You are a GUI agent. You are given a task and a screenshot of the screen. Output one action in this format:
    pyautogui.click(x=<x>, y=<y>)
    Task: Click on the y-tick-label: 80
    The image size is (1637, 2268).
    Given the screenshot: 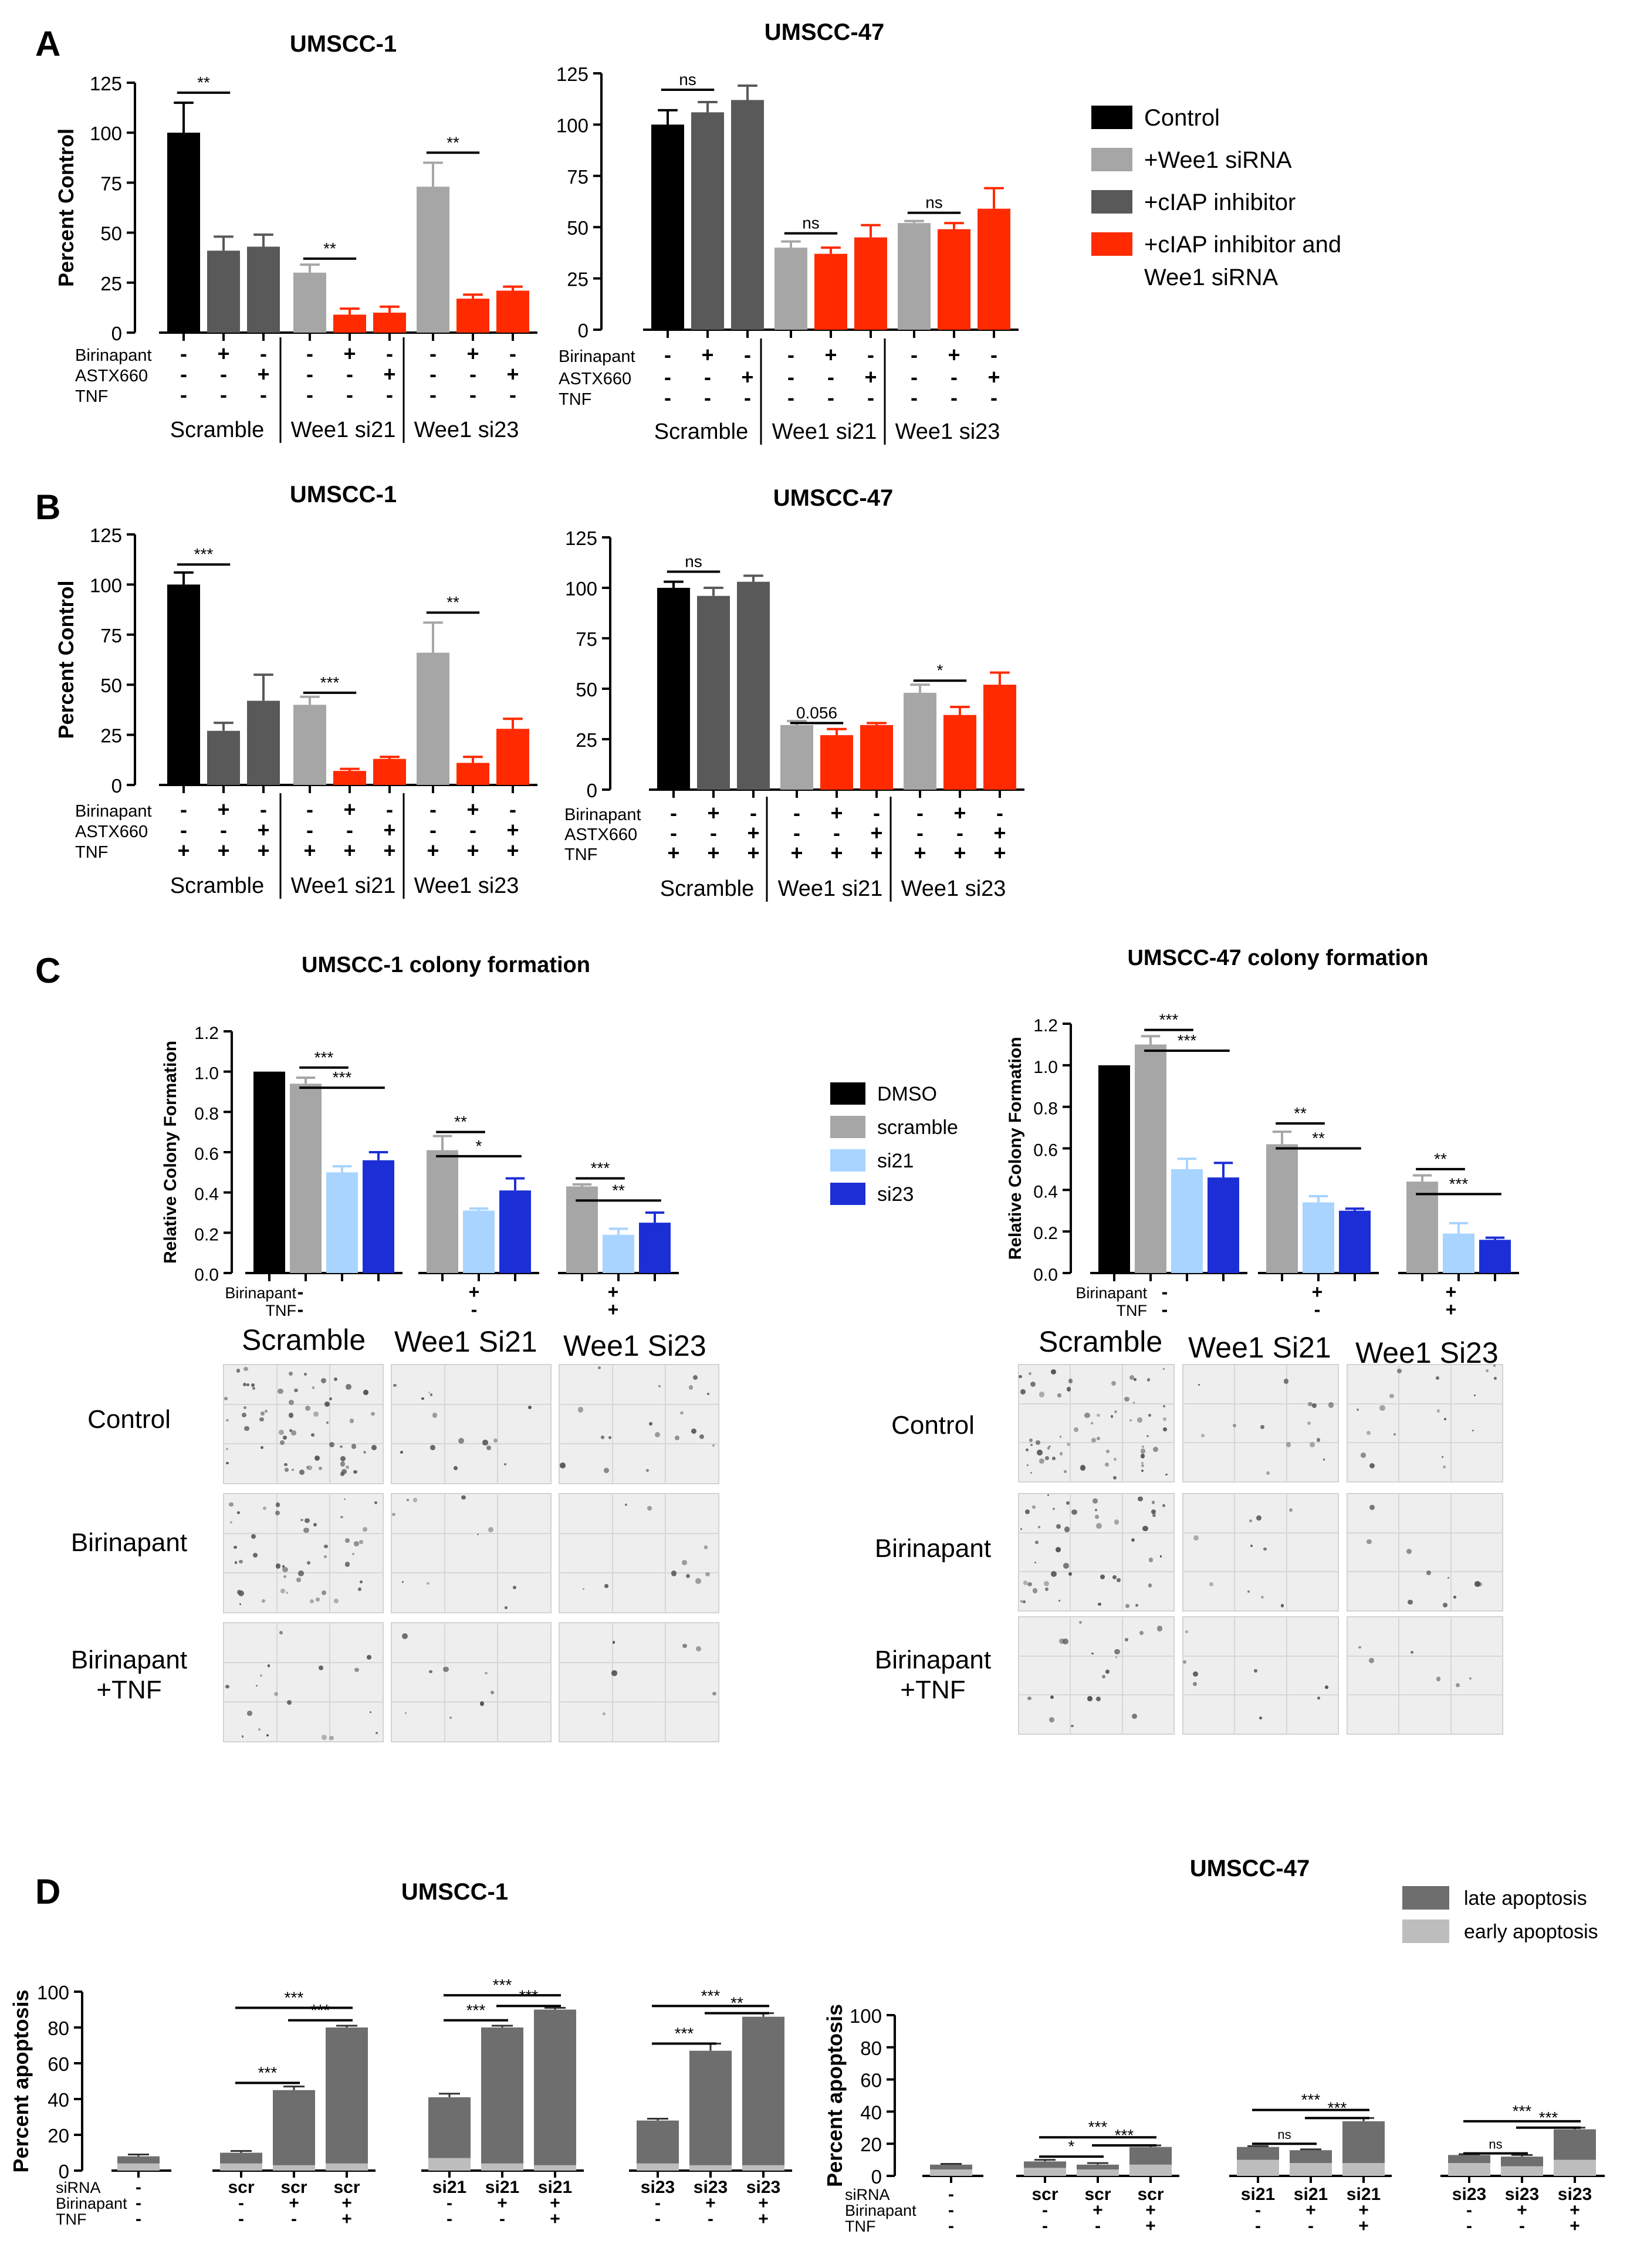 What is the action you would take?
    pyautogui.click(x=871, y=2048)
    